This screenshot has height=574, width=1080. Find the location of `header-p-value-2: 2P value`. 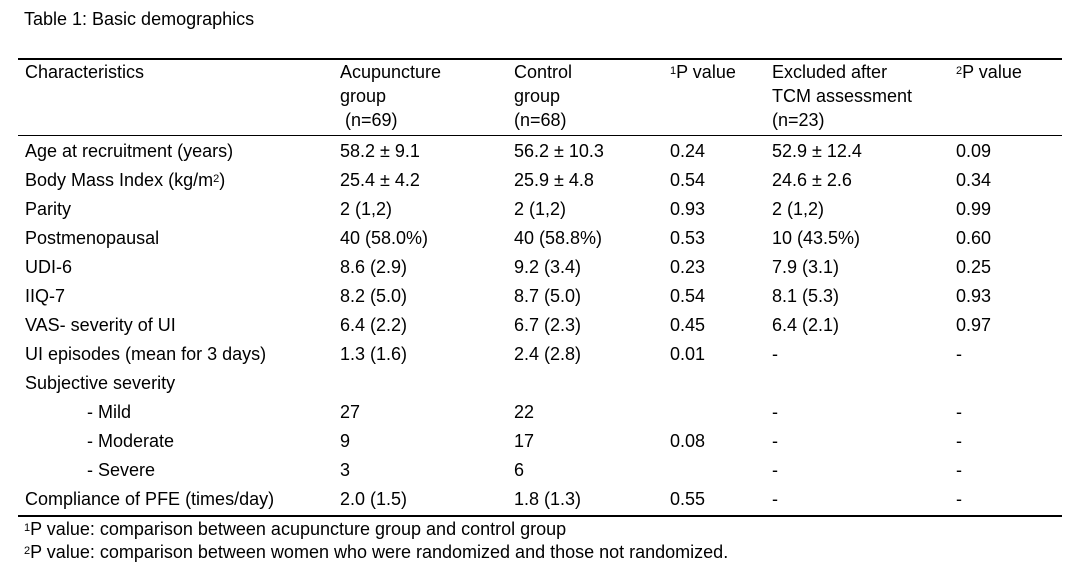

header-p-value-2: 2P value is located at coordinates (989, 72).